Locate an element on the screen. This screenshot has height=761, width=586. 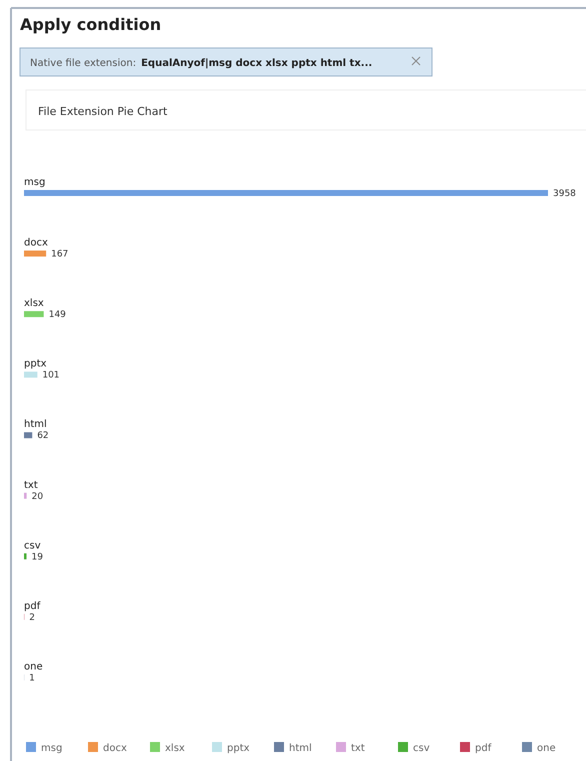
chart-title: File Extension Pie Chart is located at coordinates (103, 111).